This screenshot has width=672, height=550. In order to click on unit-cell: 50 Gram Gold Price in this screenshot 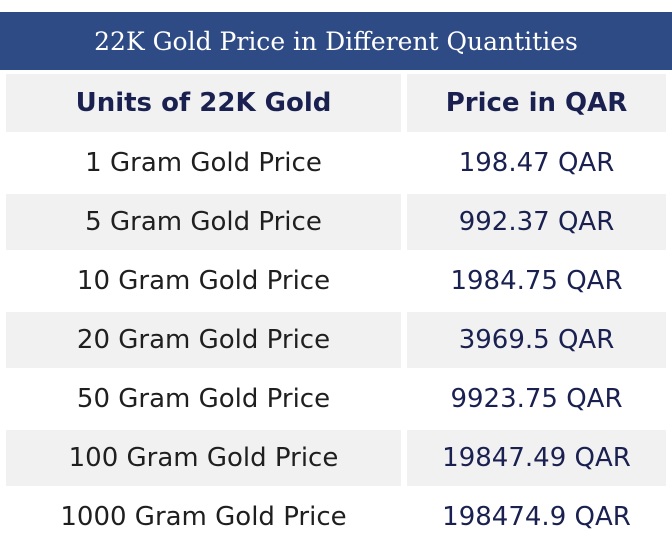, I will do `click(202, 399)`.